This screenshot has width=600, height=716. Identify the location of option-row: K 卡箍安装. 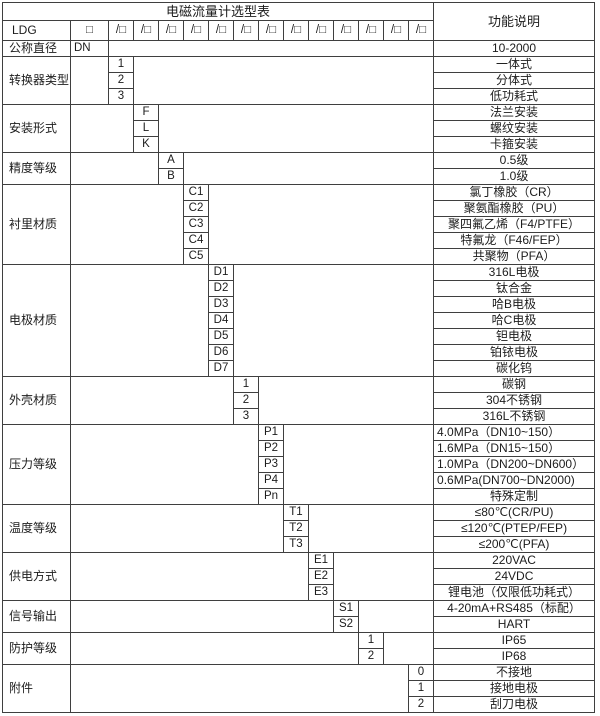
(299, 144).